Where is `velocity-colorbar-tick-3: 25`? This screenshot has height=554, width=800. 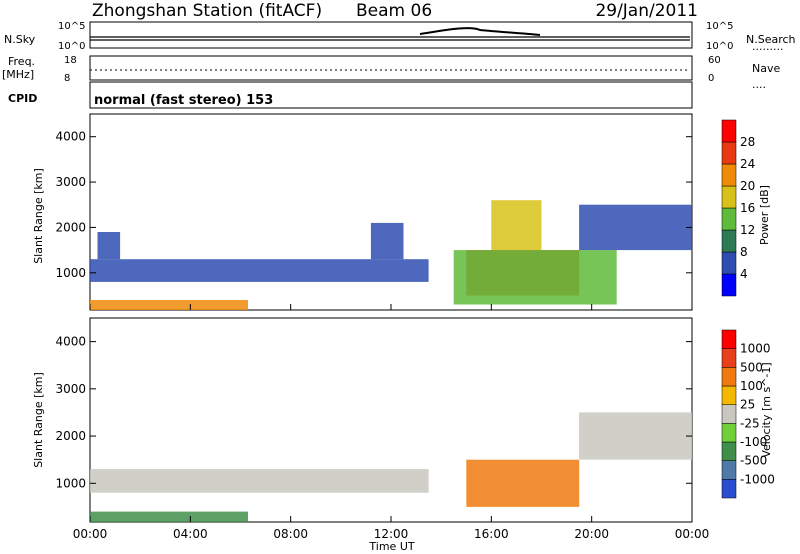
velocity-colorbar-tick-3: 25 is located at coordinates (747, 405).